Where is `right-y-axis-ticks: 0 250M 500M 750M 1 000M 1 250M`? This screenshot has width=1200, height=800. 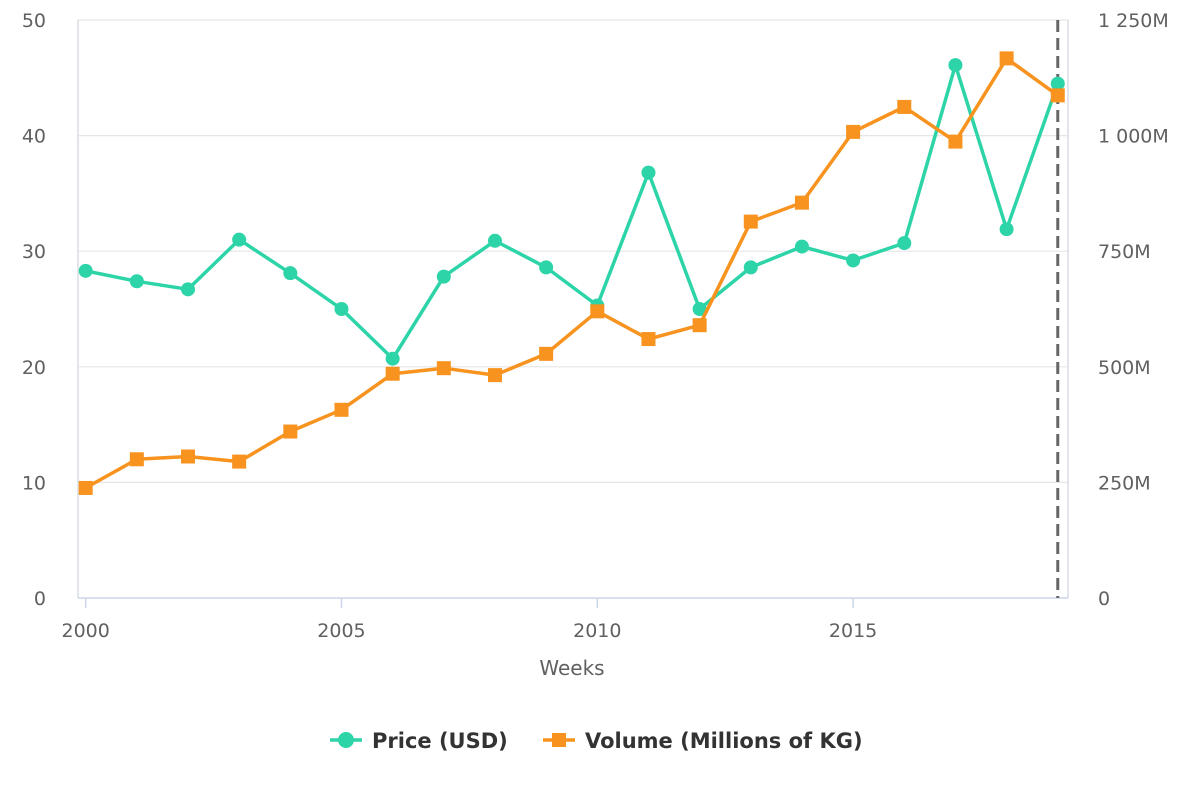 right-y-axis-ticks: 0 250M 500M 750M 1 000M 1 250M is located at coordinates (1133, 310).